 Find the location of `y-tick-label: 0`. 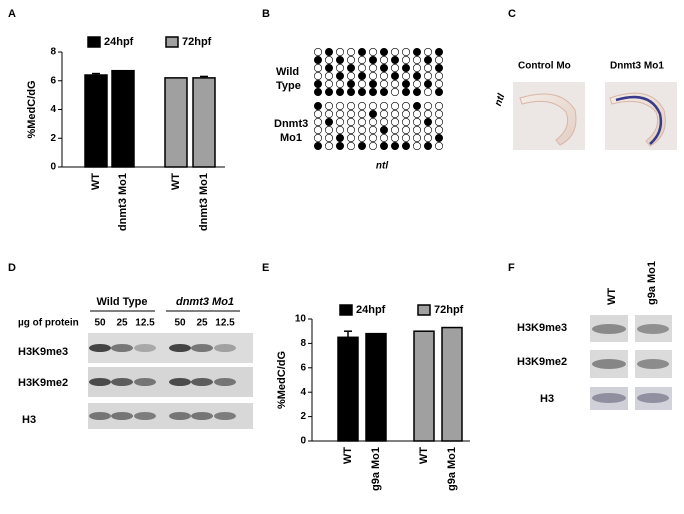

y-tick-label: 0 is located at coordinates (53, 167).